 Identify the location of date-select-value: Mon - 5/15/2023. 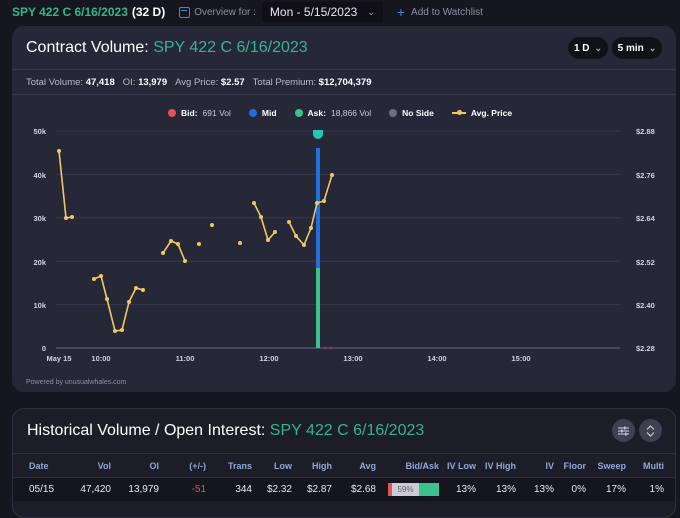
(313, 12).